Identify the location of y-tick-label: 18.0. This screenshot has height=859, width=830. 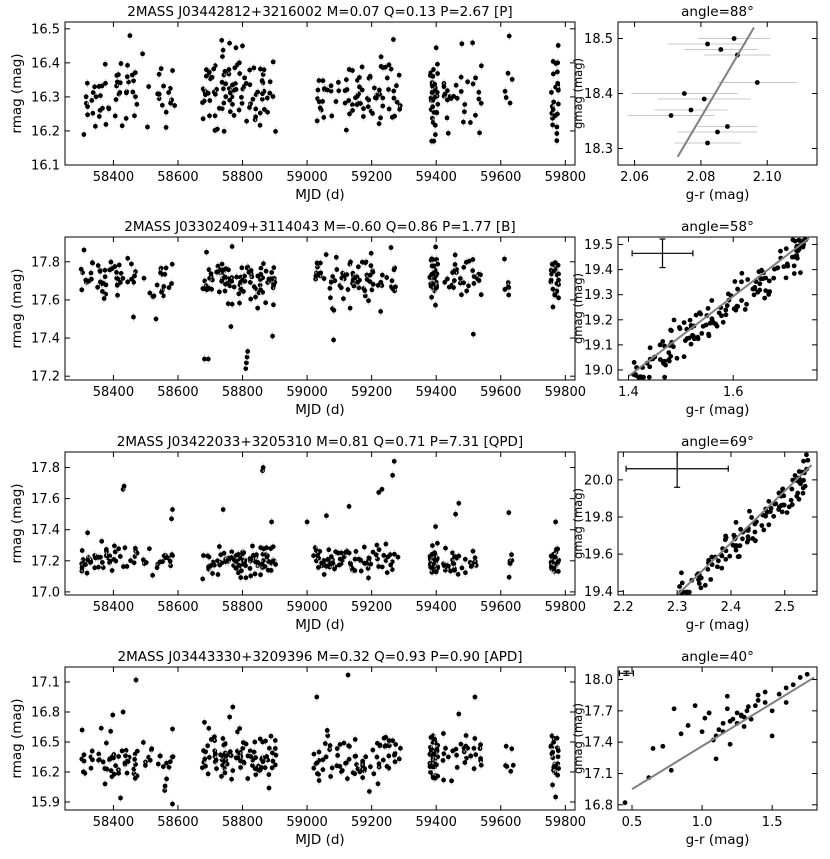
(598, 680).